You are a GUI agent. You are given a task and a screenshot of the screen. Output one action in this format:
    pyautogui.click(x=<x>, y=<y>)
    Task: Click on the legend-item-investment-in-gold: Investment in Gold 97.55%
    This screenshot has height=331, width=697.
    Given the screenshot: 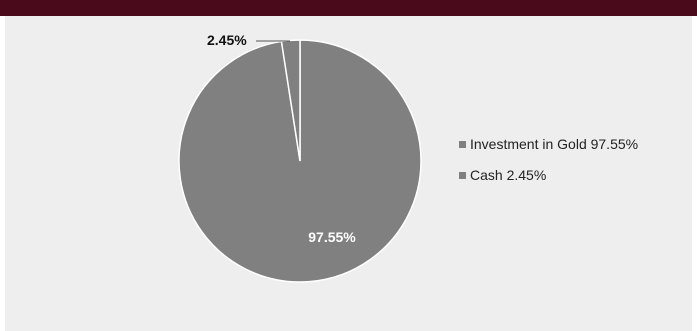 What is the action you would take?
    pyautogui.click(x=548, y=144)
    